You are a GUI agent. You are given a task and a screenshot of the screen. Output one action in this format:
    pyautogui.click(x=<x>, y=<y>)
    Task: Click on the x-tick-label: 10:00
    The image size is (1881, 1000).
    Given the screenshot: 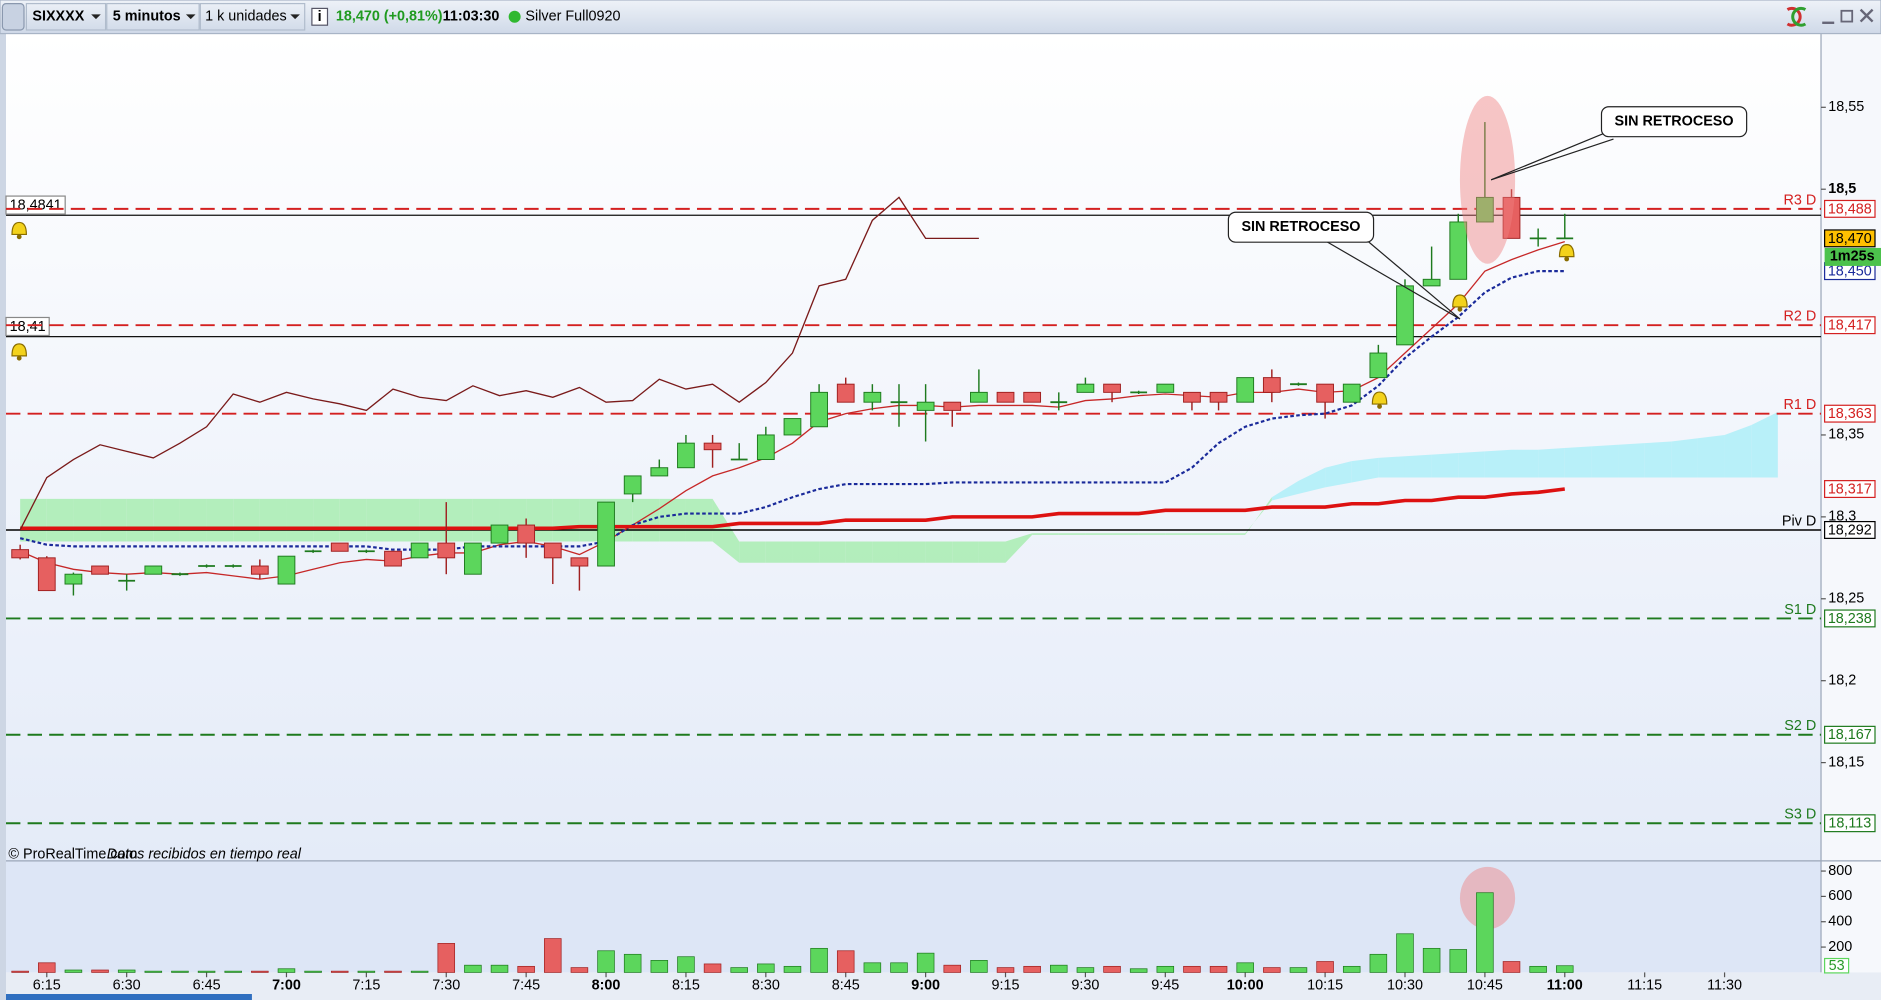 What is the action you would take?
    pyautogui.click(x=1245, y=985)
    